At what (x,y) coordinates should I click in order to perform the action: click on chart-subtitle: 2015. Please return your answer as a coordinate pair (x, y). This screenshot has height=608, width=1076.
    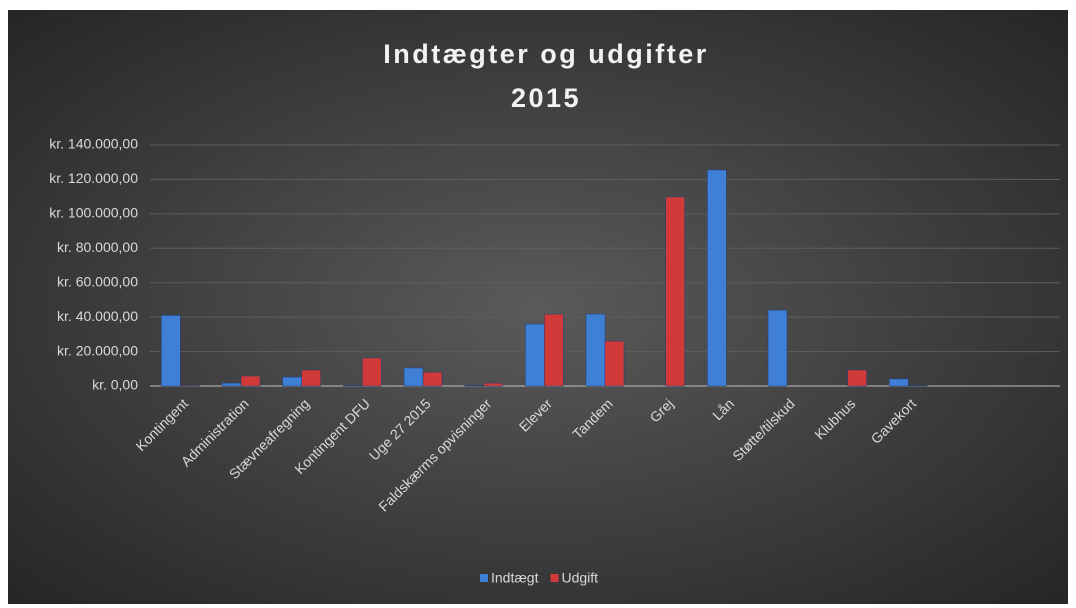
    Looking at the image, I should click on (546, 98).